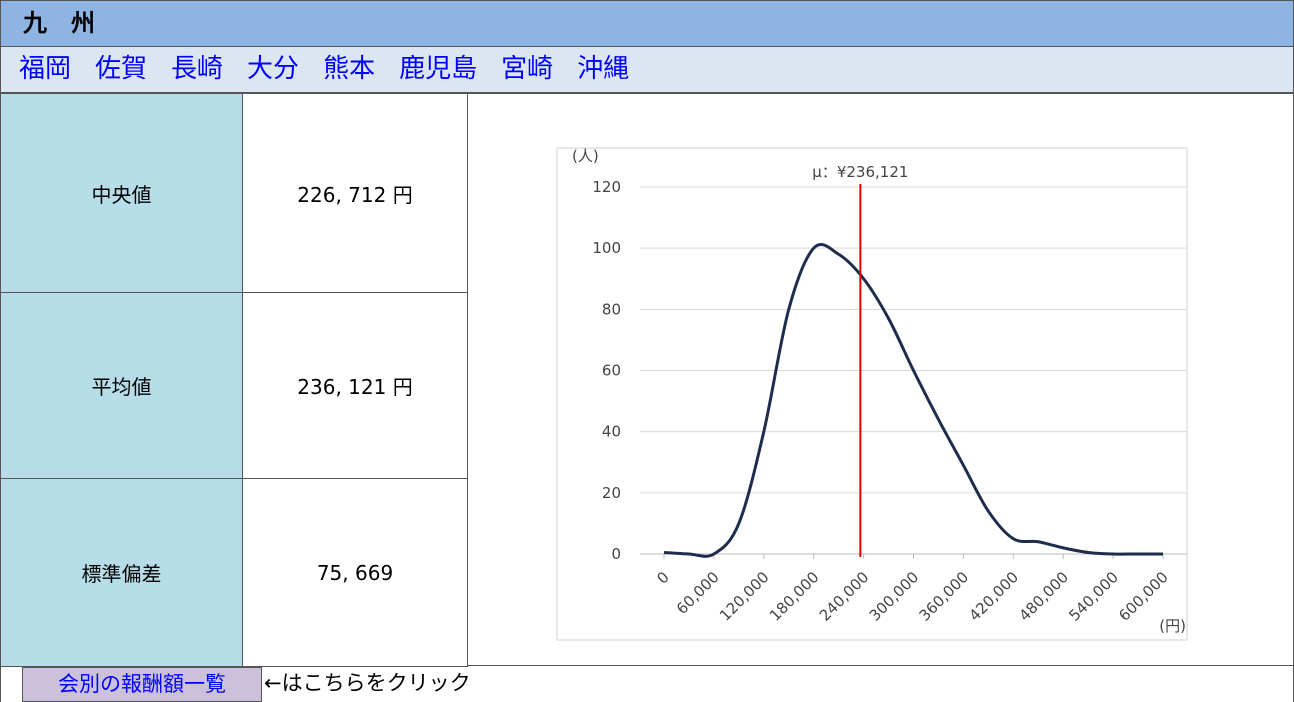 The width and height of the screenshot is (1294, 702). What do you see at coordinates (355, 572) in the screenshot?
I see `stat-value: 75, 669` at bounding box center [355, 572].